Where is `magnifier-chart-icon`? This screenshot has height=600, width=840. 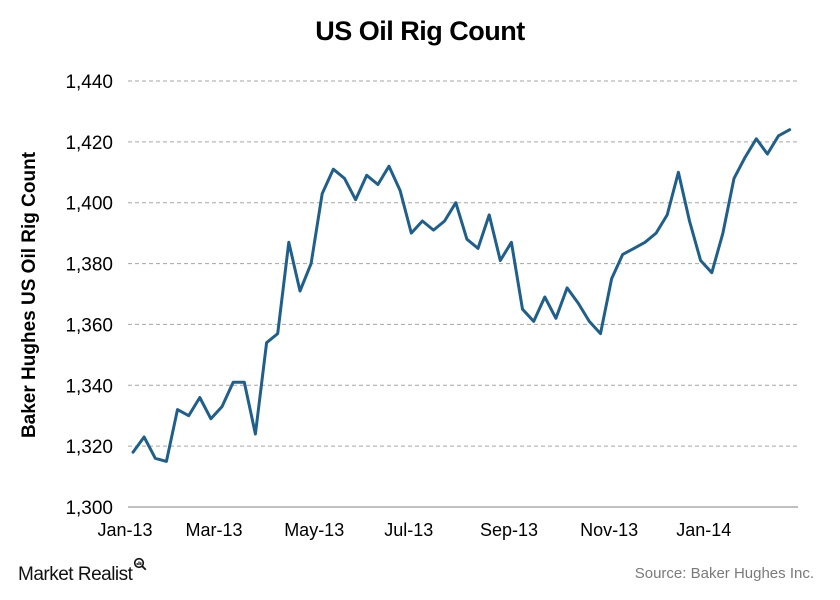 magnifier-chart-icon is located at coordinates (140, 566).